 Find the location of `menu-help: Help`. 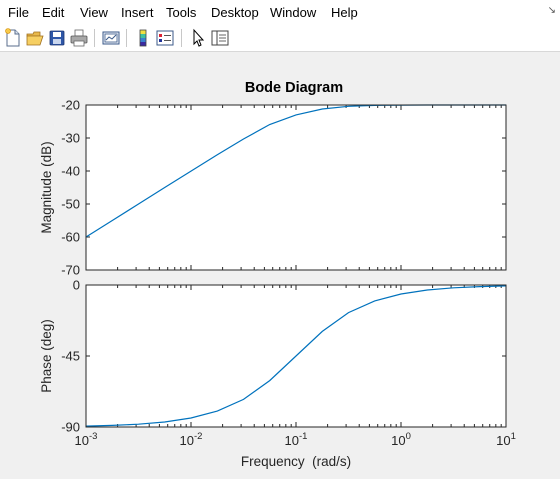

menu-help: Help is located at coordinates (344, 12).